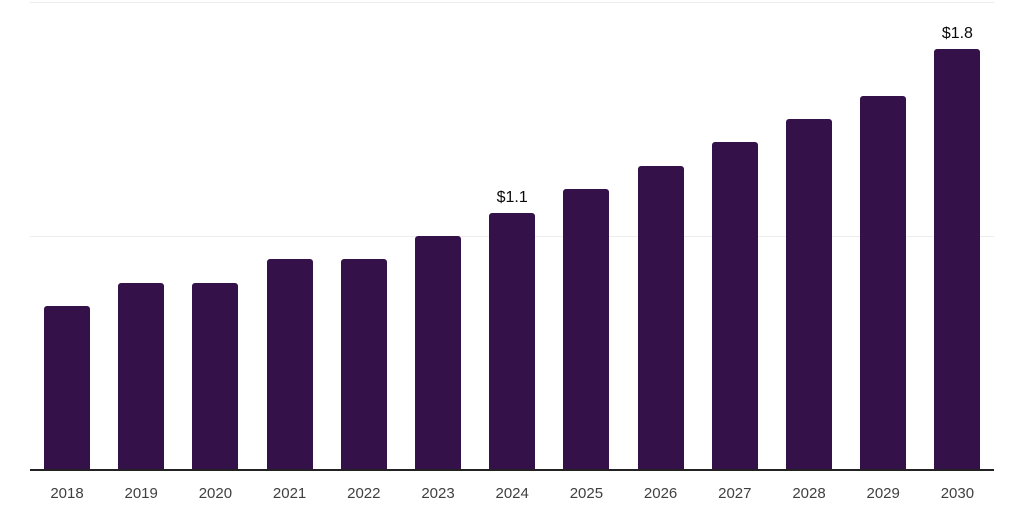  I want to click on x-axis-line, so click(512, 470).